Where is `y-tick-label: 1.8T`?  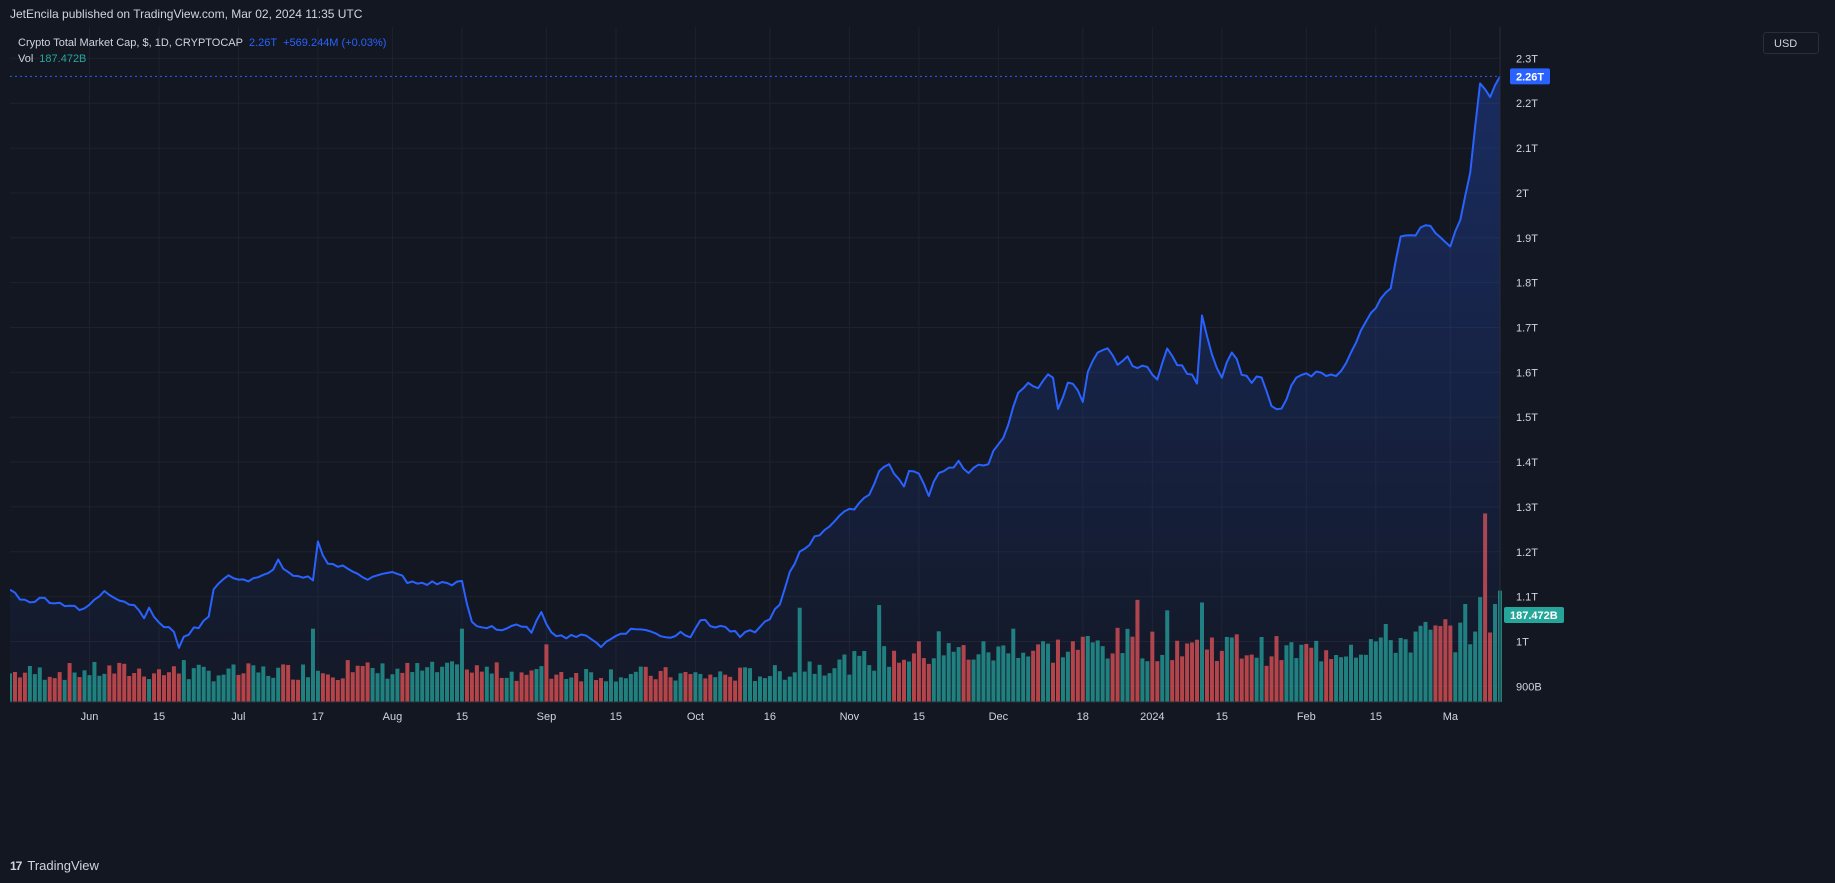
y-tick-label: 1.8T is located at coordinates (1527, 284).